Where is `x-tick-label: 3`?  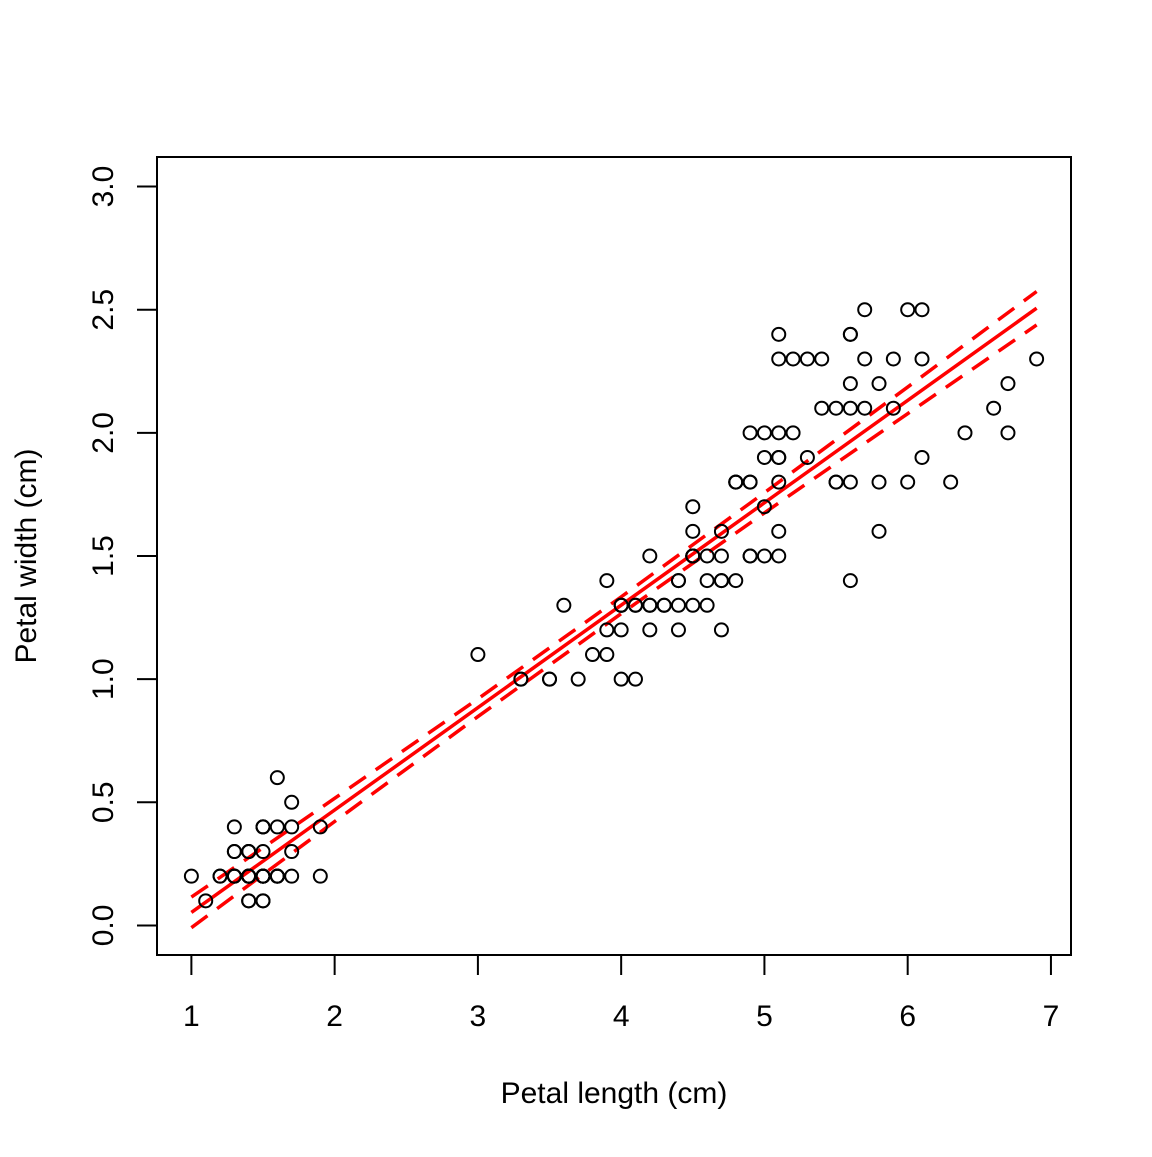 x-tick-label: 3 is located at coordinates (478, 1016).